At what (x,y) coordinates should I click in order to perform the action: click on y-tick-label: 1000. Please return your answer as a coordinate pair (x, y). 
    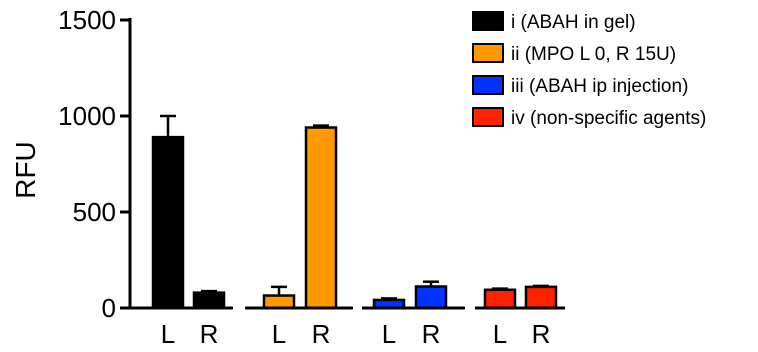
    Looking at the image, I should click on (87, 116).